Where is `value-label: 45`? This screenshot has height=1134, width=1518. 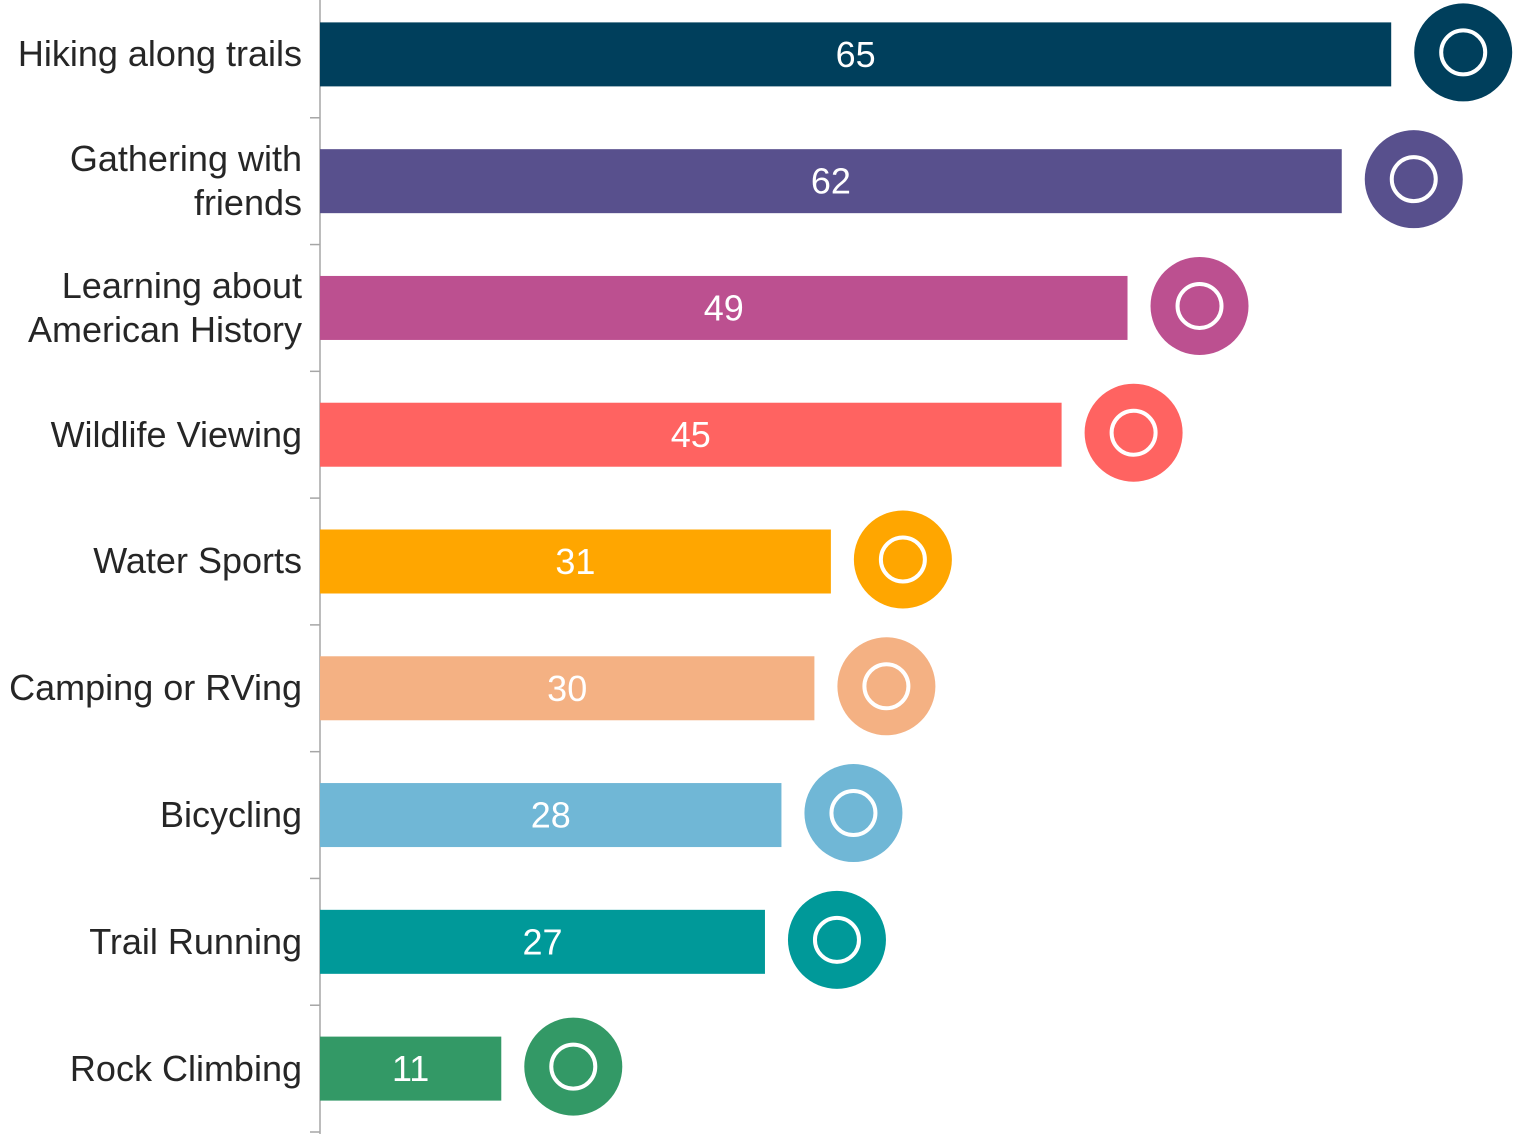
value-label: 45 is located at coordinates (691, 434).